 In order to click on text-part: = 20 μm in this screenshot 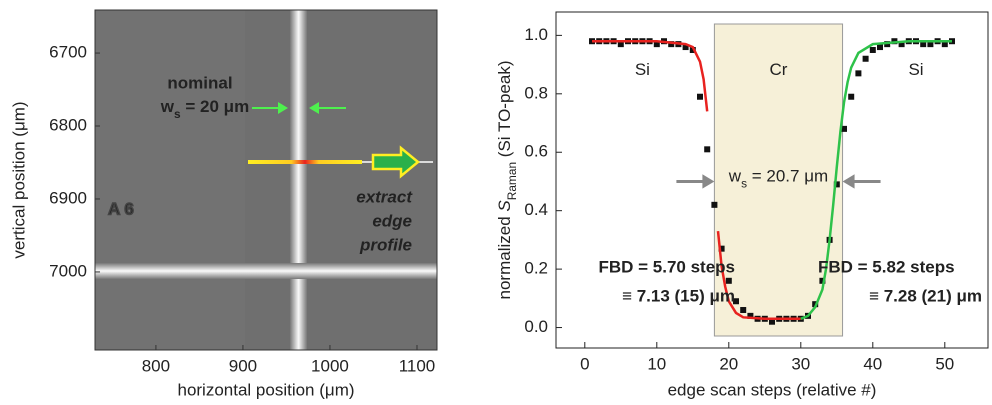, I will do `click(215, 106)`.